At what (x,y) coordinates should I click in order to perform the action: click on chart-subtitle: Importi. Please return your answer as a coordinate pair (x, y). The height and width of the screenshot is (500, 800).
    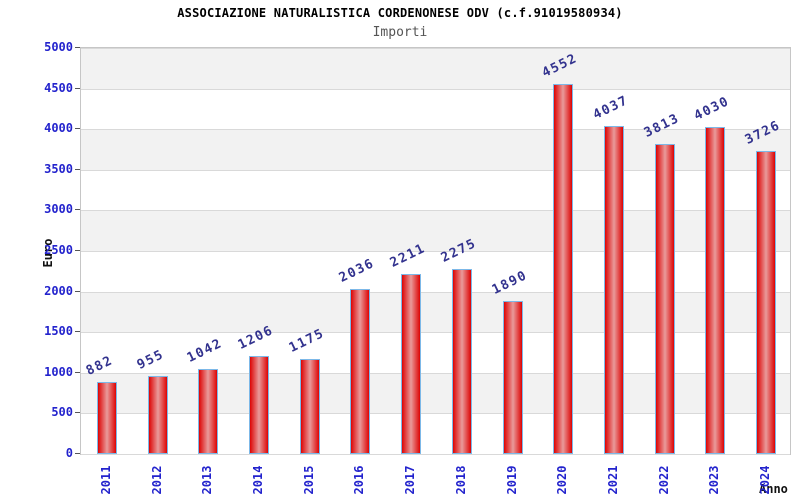
    Looking at the image, I should click on (400, 32).